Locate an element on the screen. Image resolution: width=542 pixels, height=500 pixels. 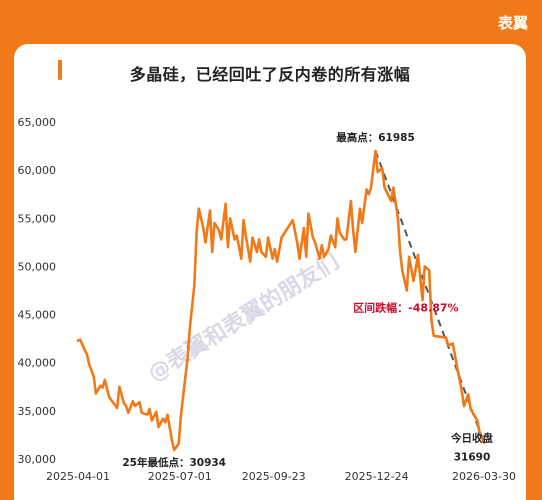
decline-trend-line is located at coordinates (429, 297).